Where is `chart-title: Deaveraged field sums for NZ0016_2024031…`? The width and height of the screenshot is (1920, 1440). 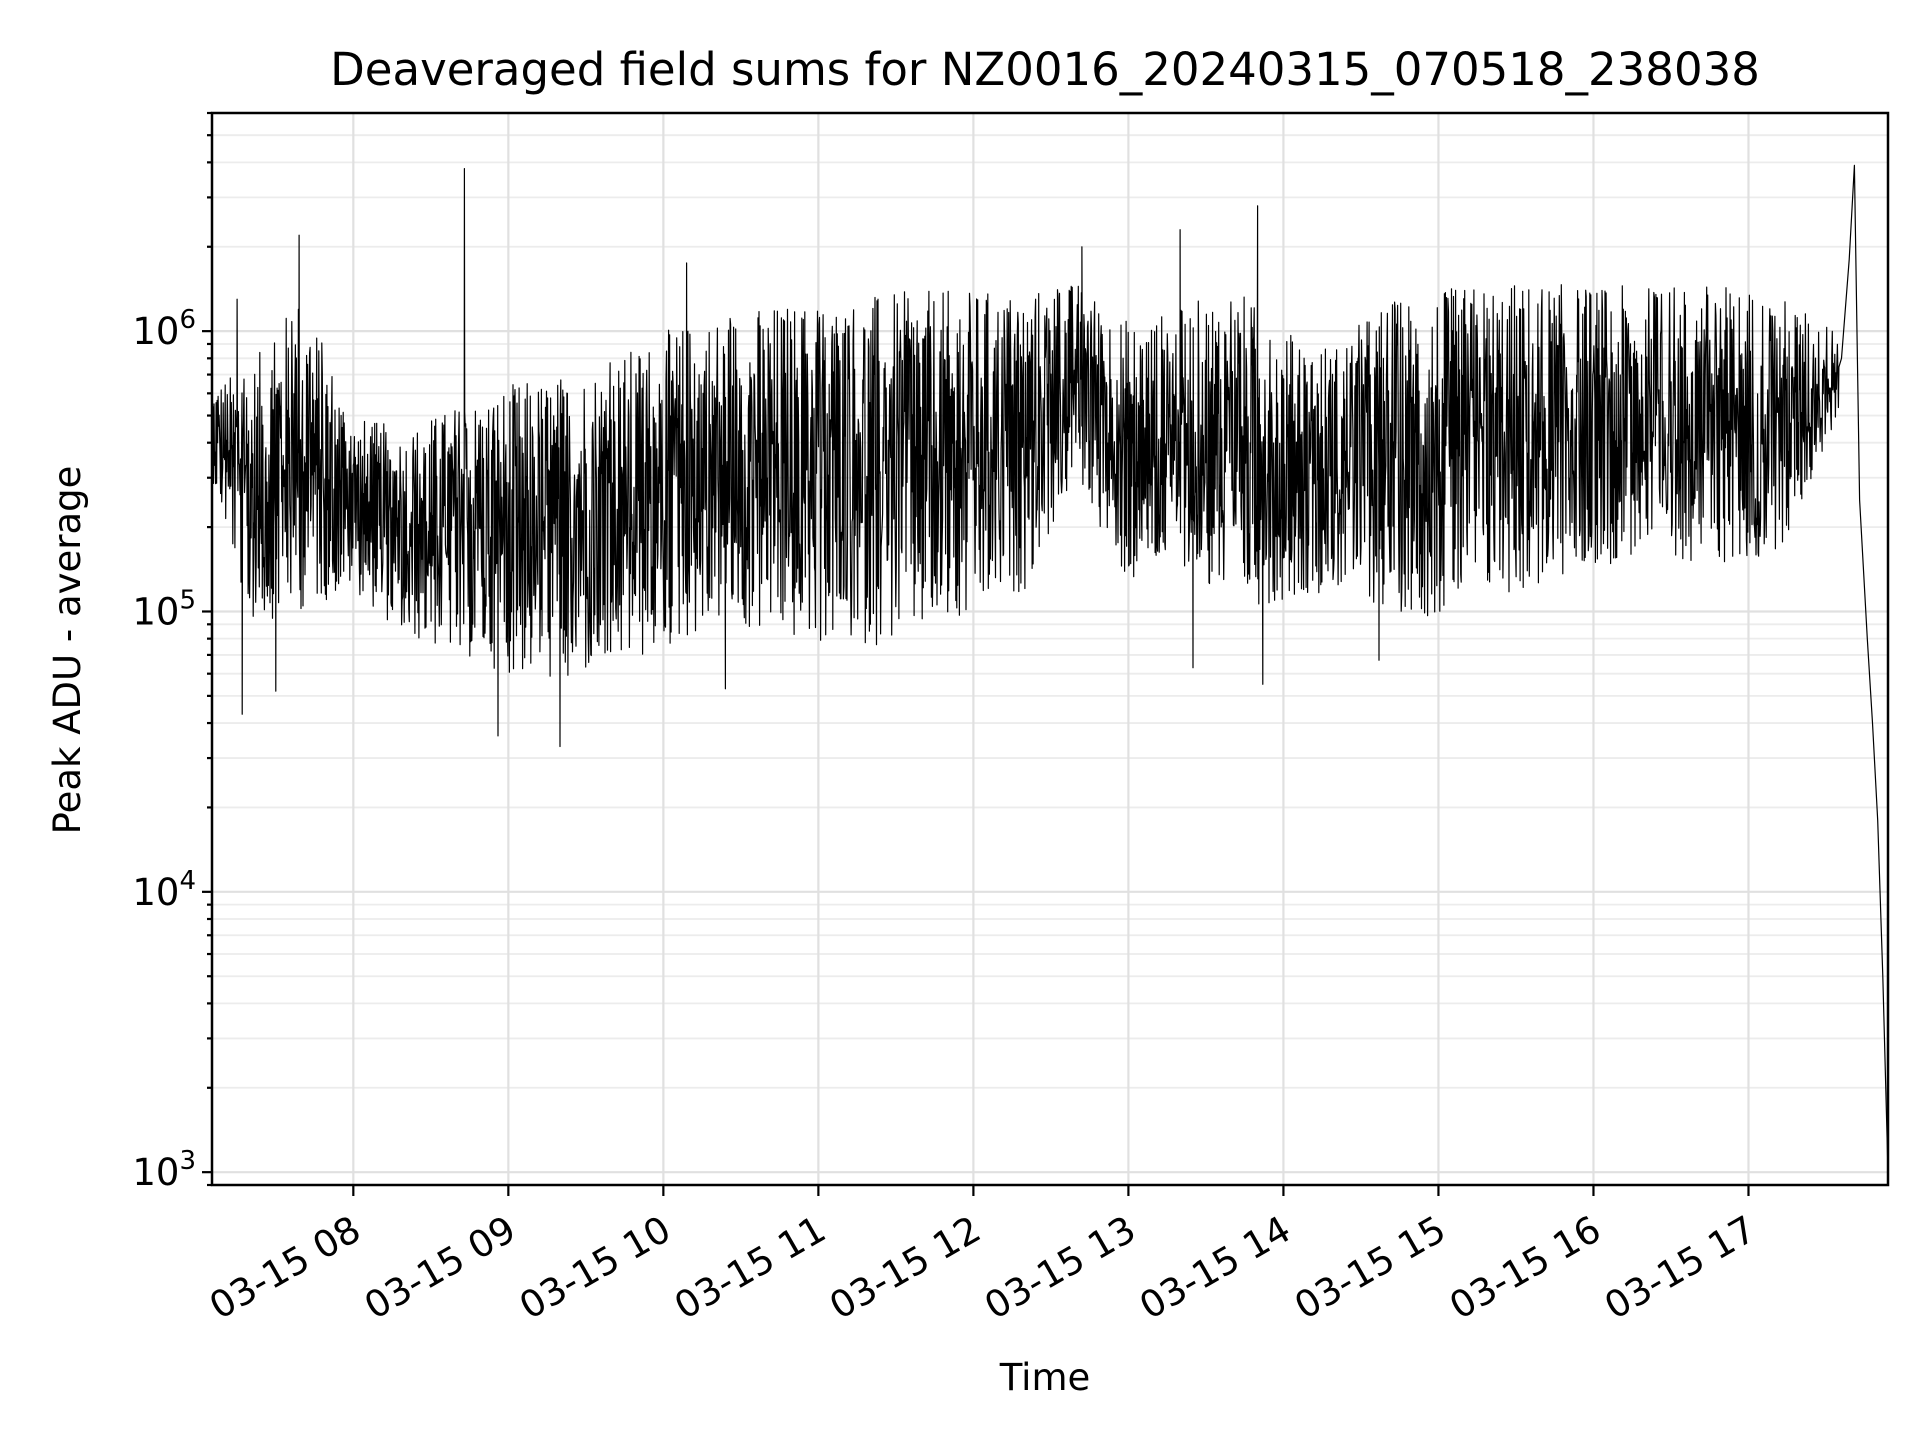
chart-title: Deaveraged field sums for NZ0016_2024031… is located at coordinates (1045, 69).